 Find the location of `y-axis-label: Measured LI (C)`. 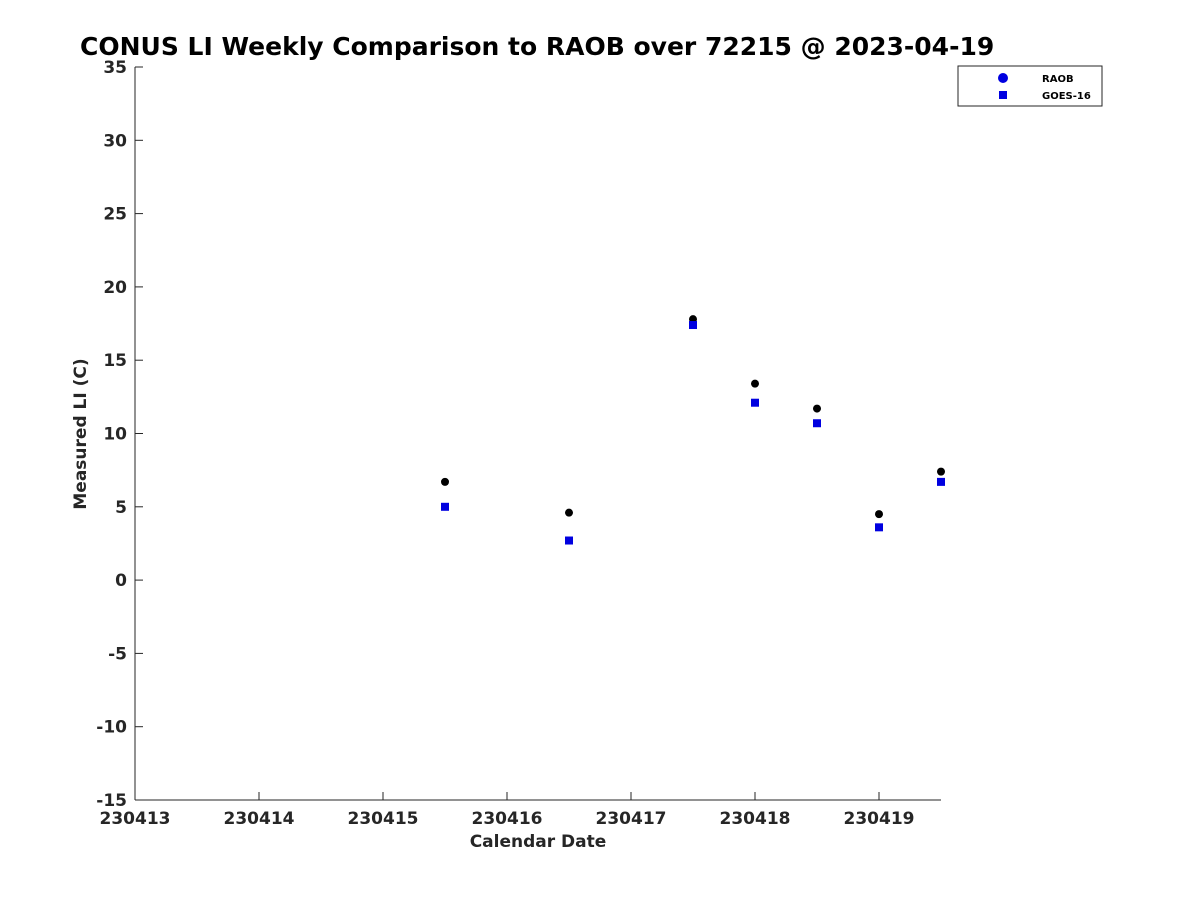

y-axis-label: Measured LI (C) is located at coordinates (81, 433).